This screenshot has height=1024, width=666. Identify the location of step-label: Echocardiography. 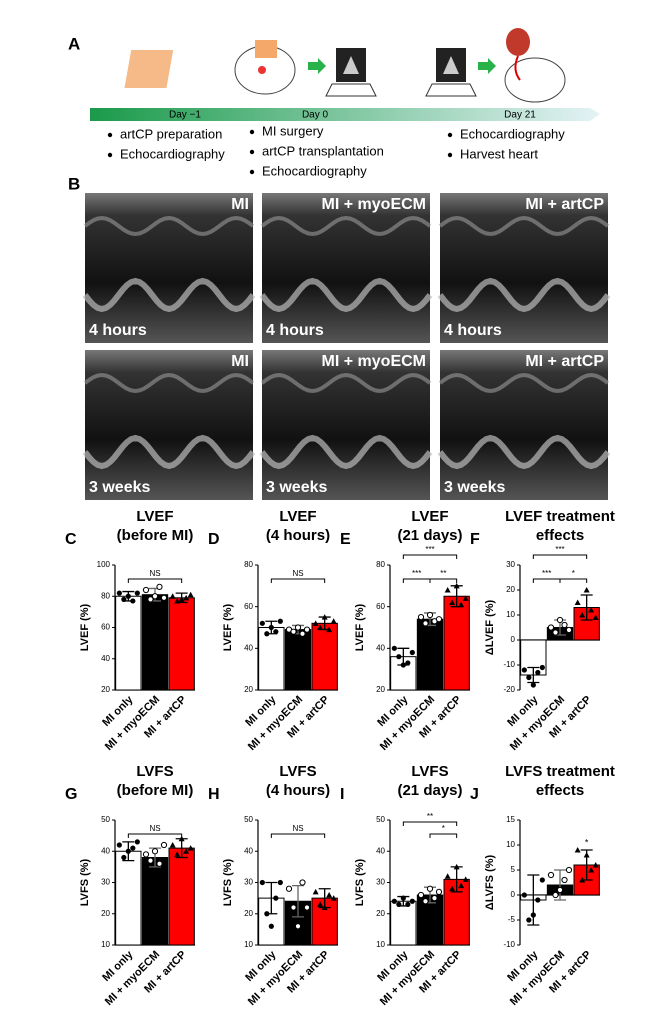
(512, 133).